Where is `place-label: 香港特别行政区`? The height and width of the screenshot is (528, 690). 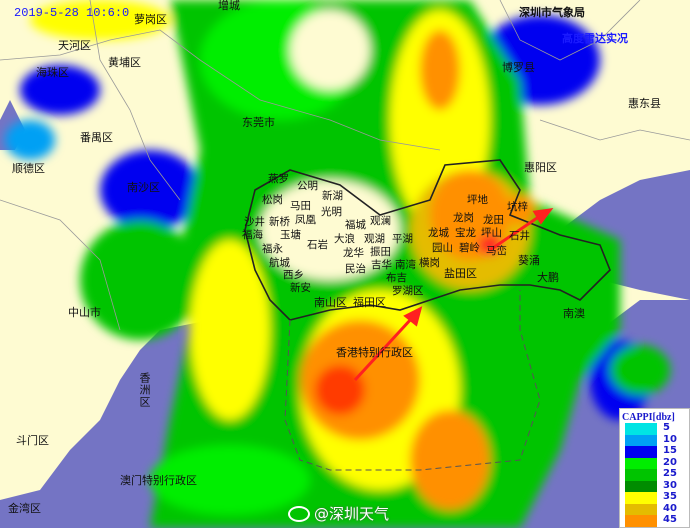
place-label: 香港特别行政区 is located at coordinates (374, 352).